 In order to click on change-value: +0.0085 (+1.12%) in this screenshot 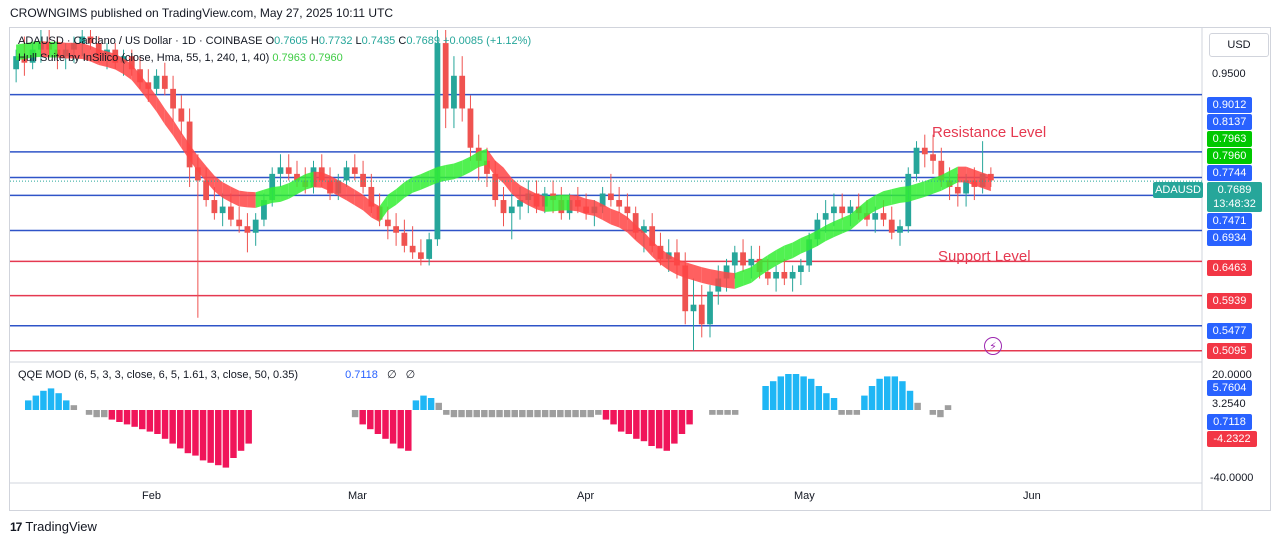, I will do `click(487, 41)`.